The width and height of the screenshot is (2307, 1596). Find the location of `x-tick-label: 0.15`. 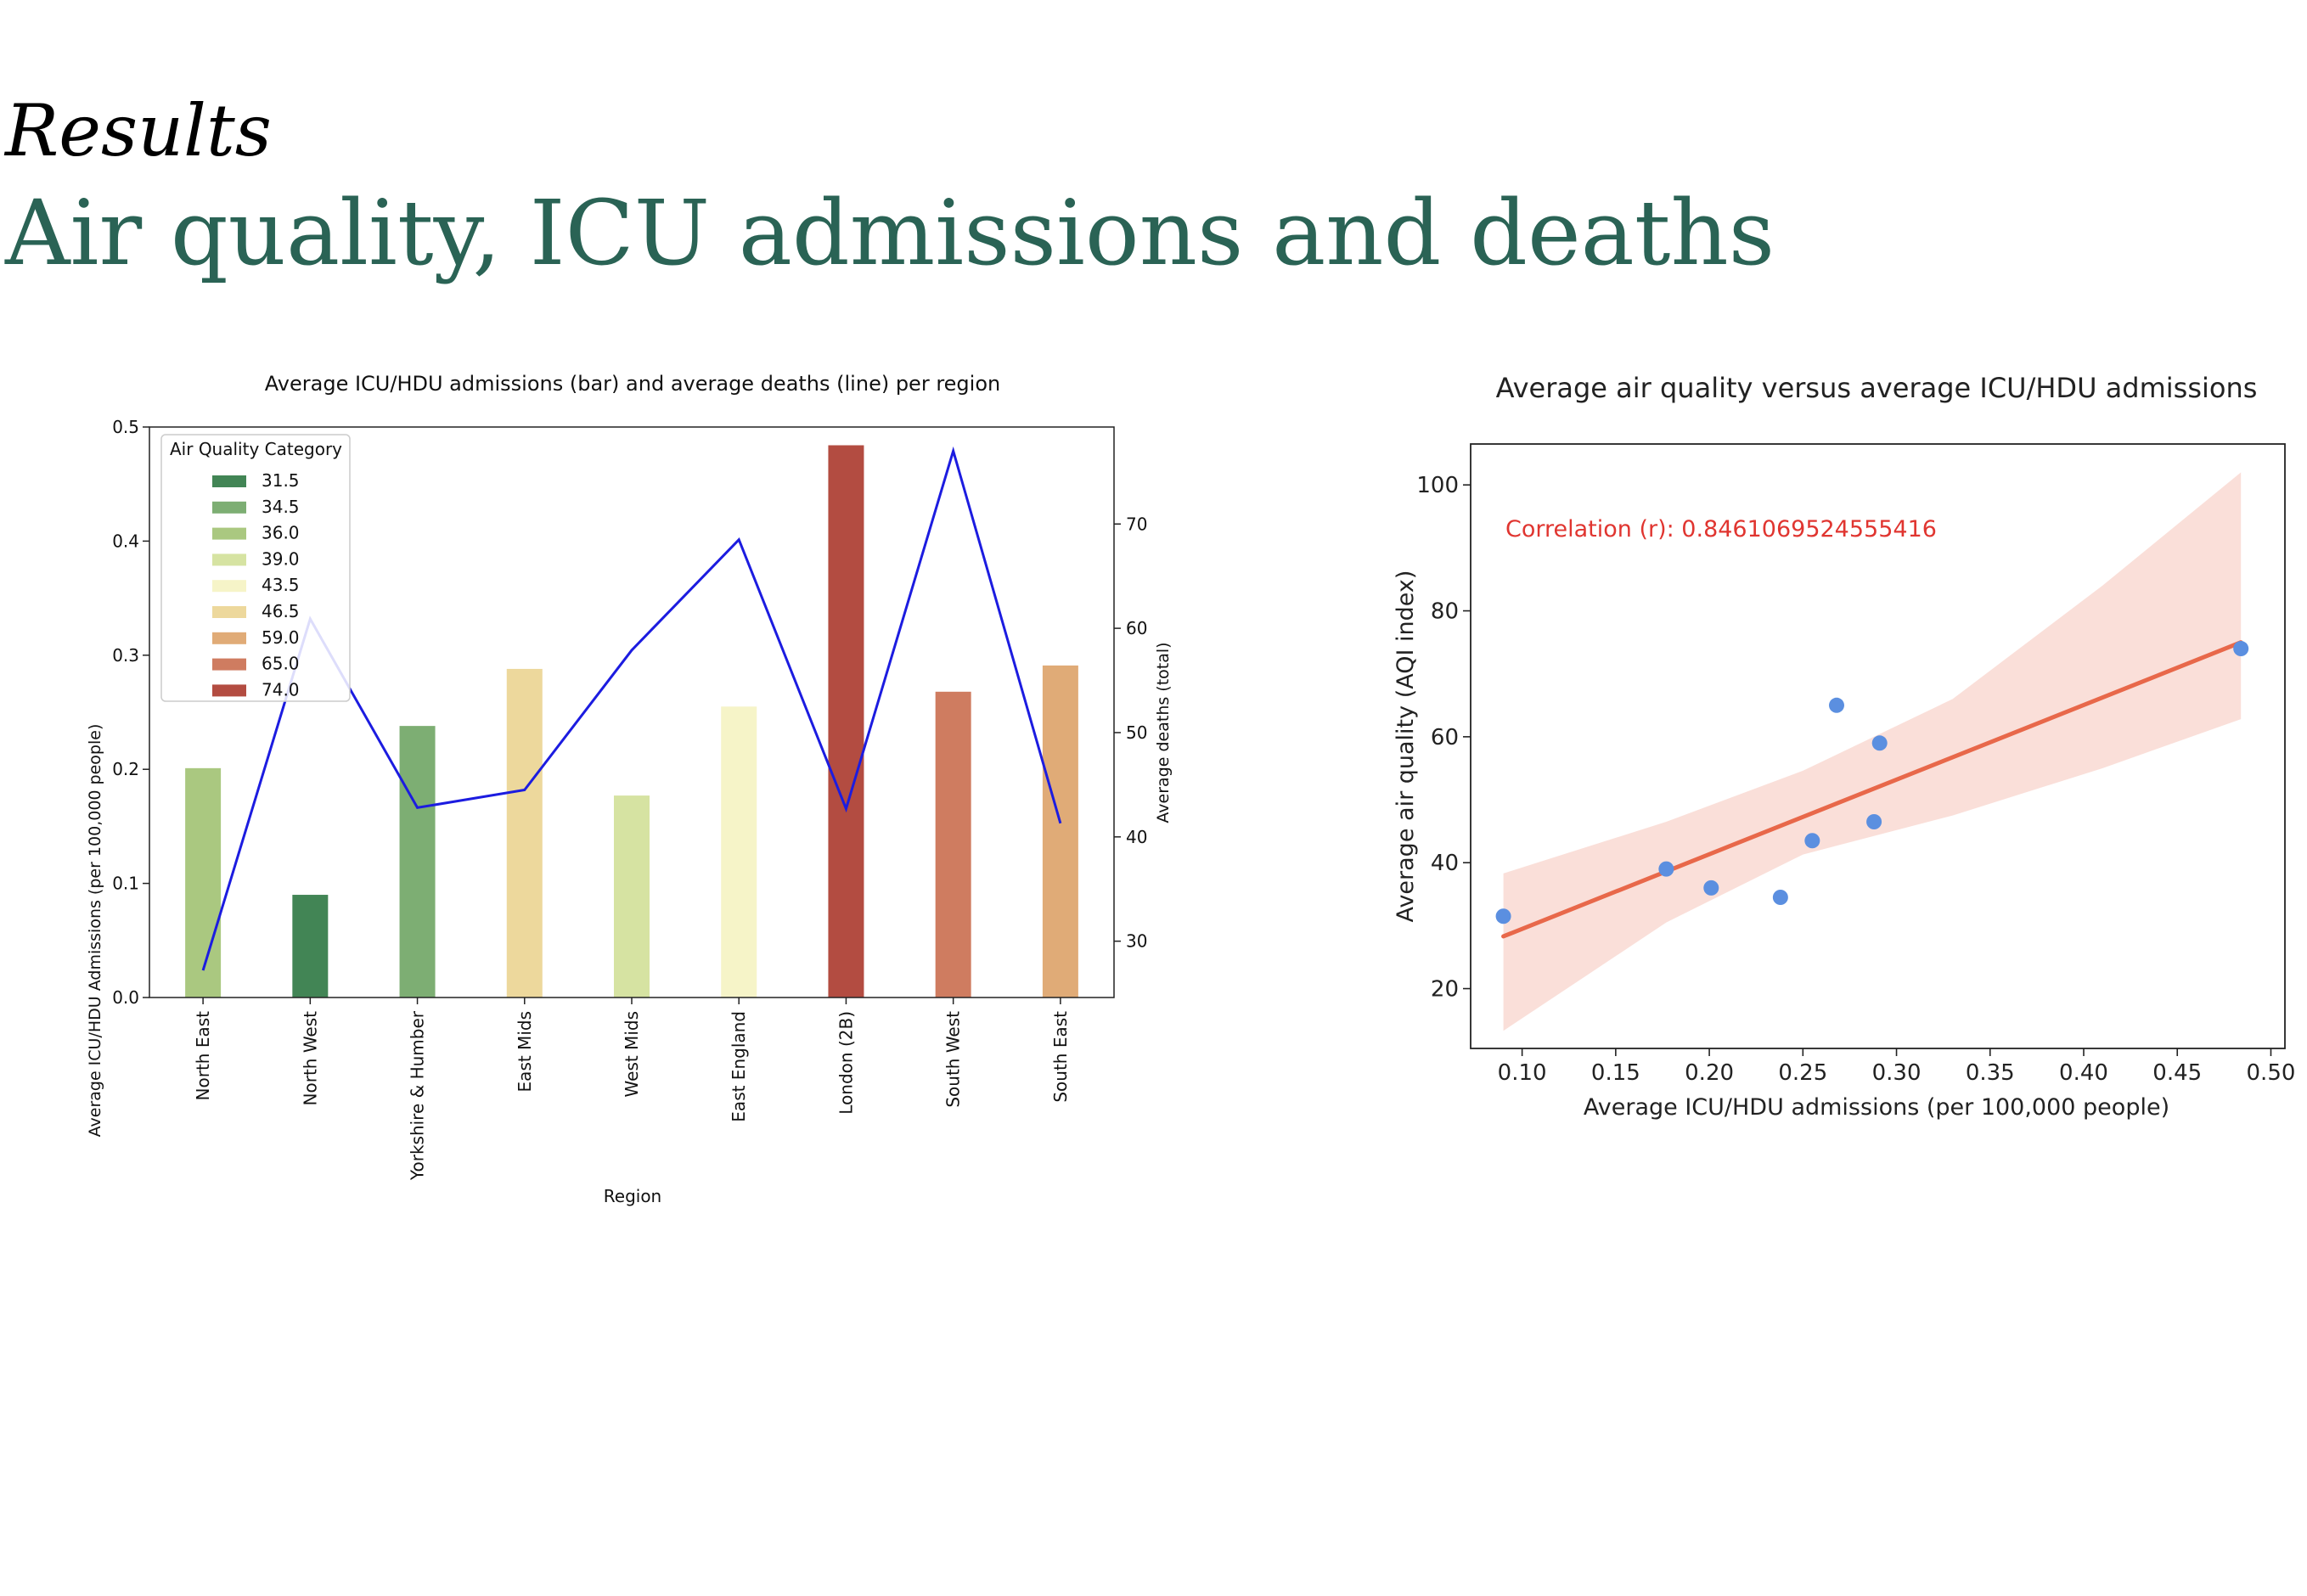

x-tick-label: 0.15 is located at coordinates (1615, 1073).